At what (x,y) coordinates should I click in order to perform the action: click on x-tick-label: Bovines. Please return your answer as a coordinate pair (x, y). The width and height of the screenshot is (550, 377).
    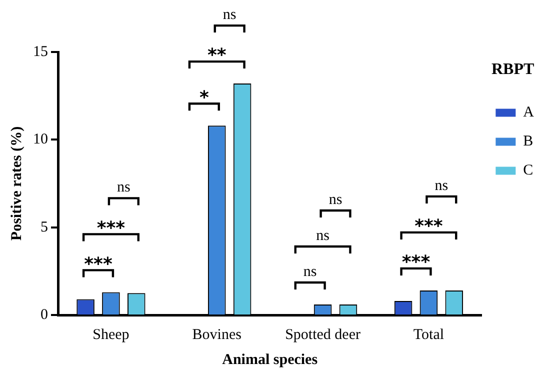
    Looking at the image, I should click on (217, 334).